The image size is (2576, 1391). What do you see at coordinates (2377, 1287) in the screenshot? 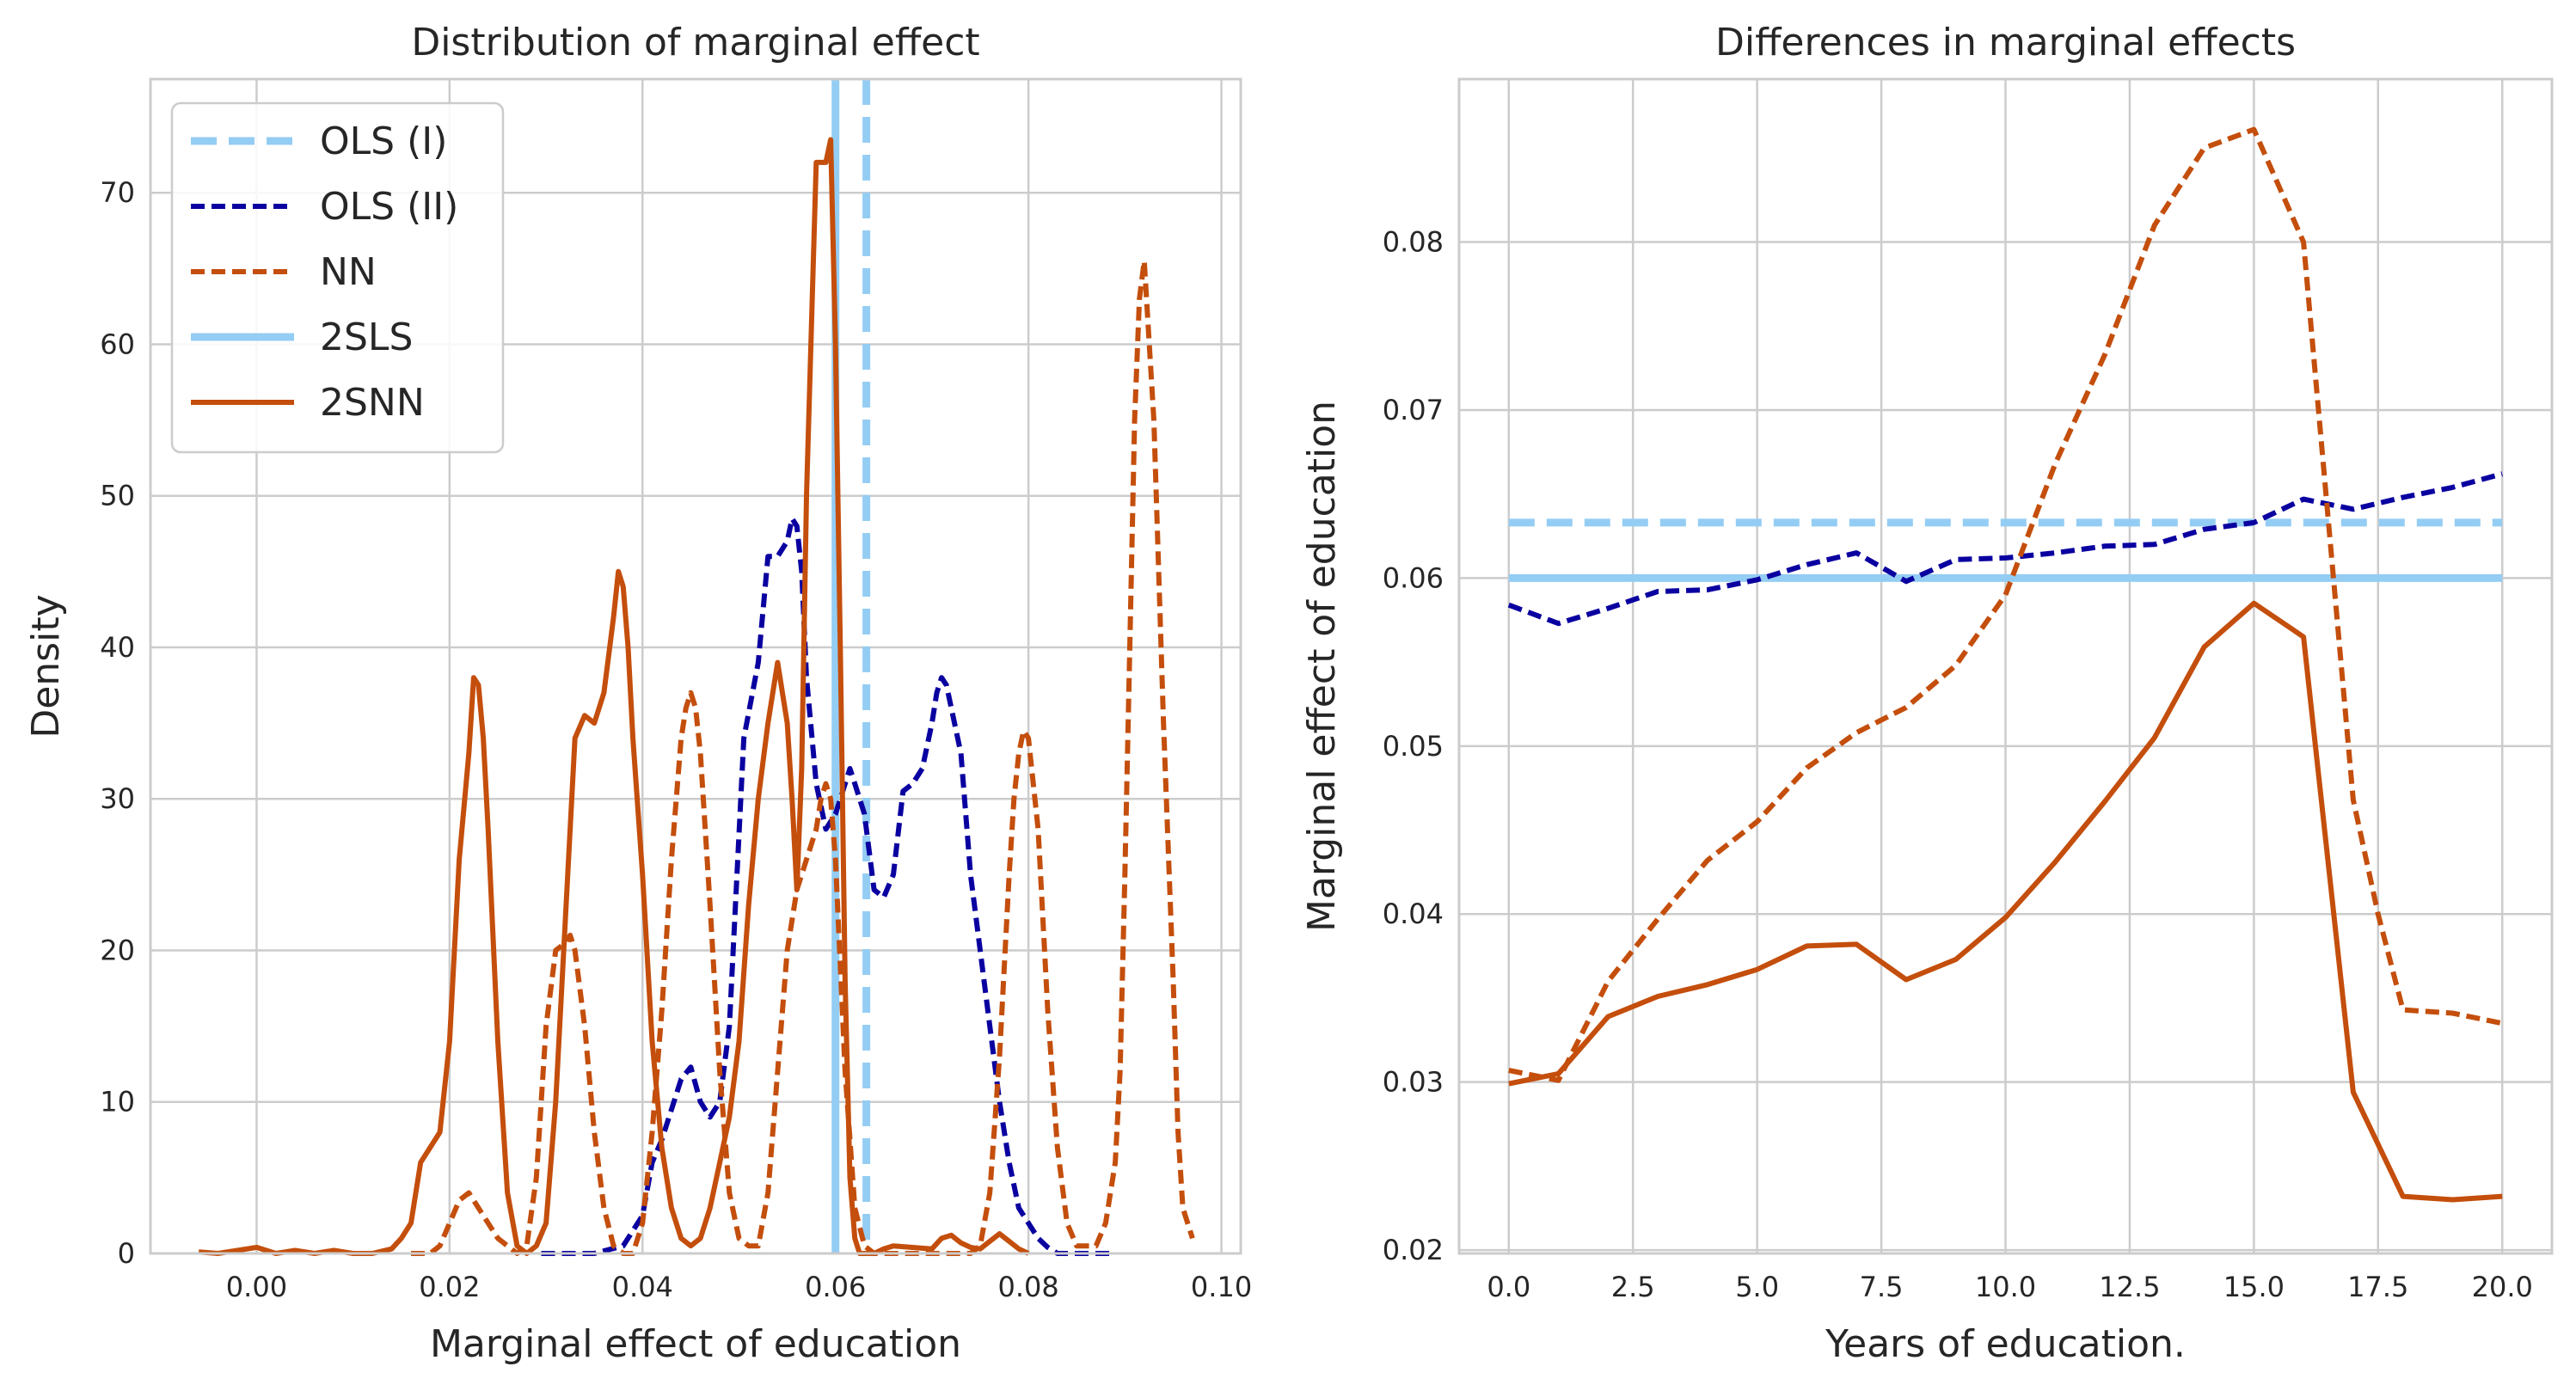
I see `x-tick-label: 17.5` at bounding box center [2377, 1287].